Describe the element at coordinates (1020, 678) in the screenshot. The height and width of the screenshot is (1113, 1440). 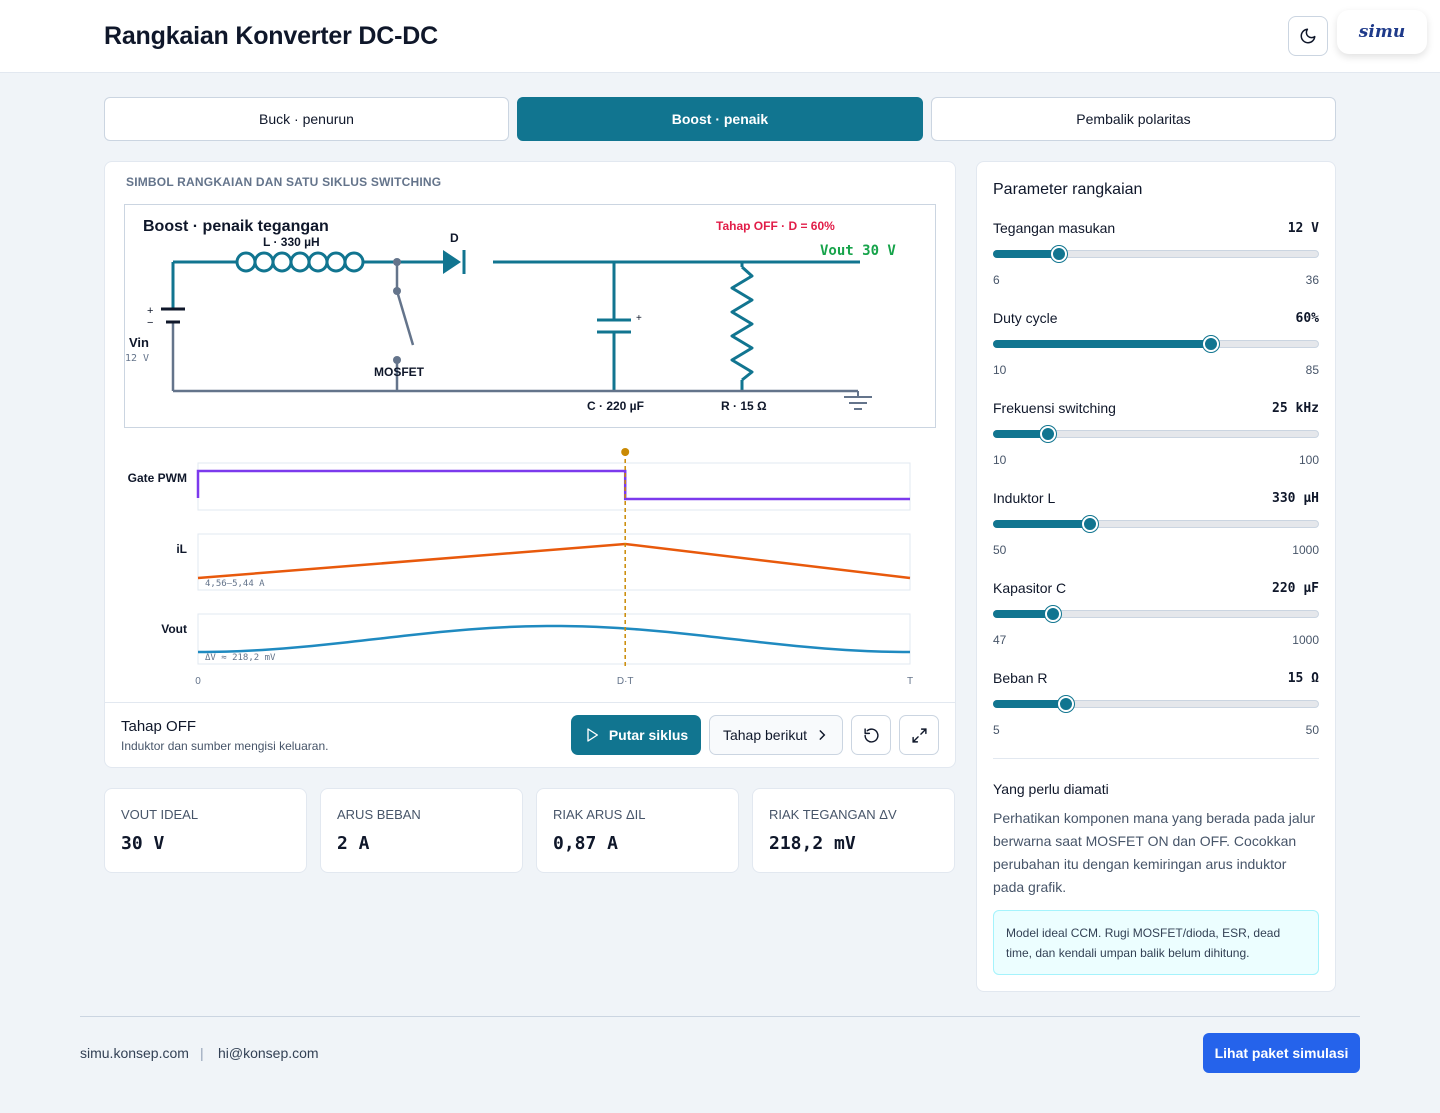
I see `param-label: Beban R` at that location.